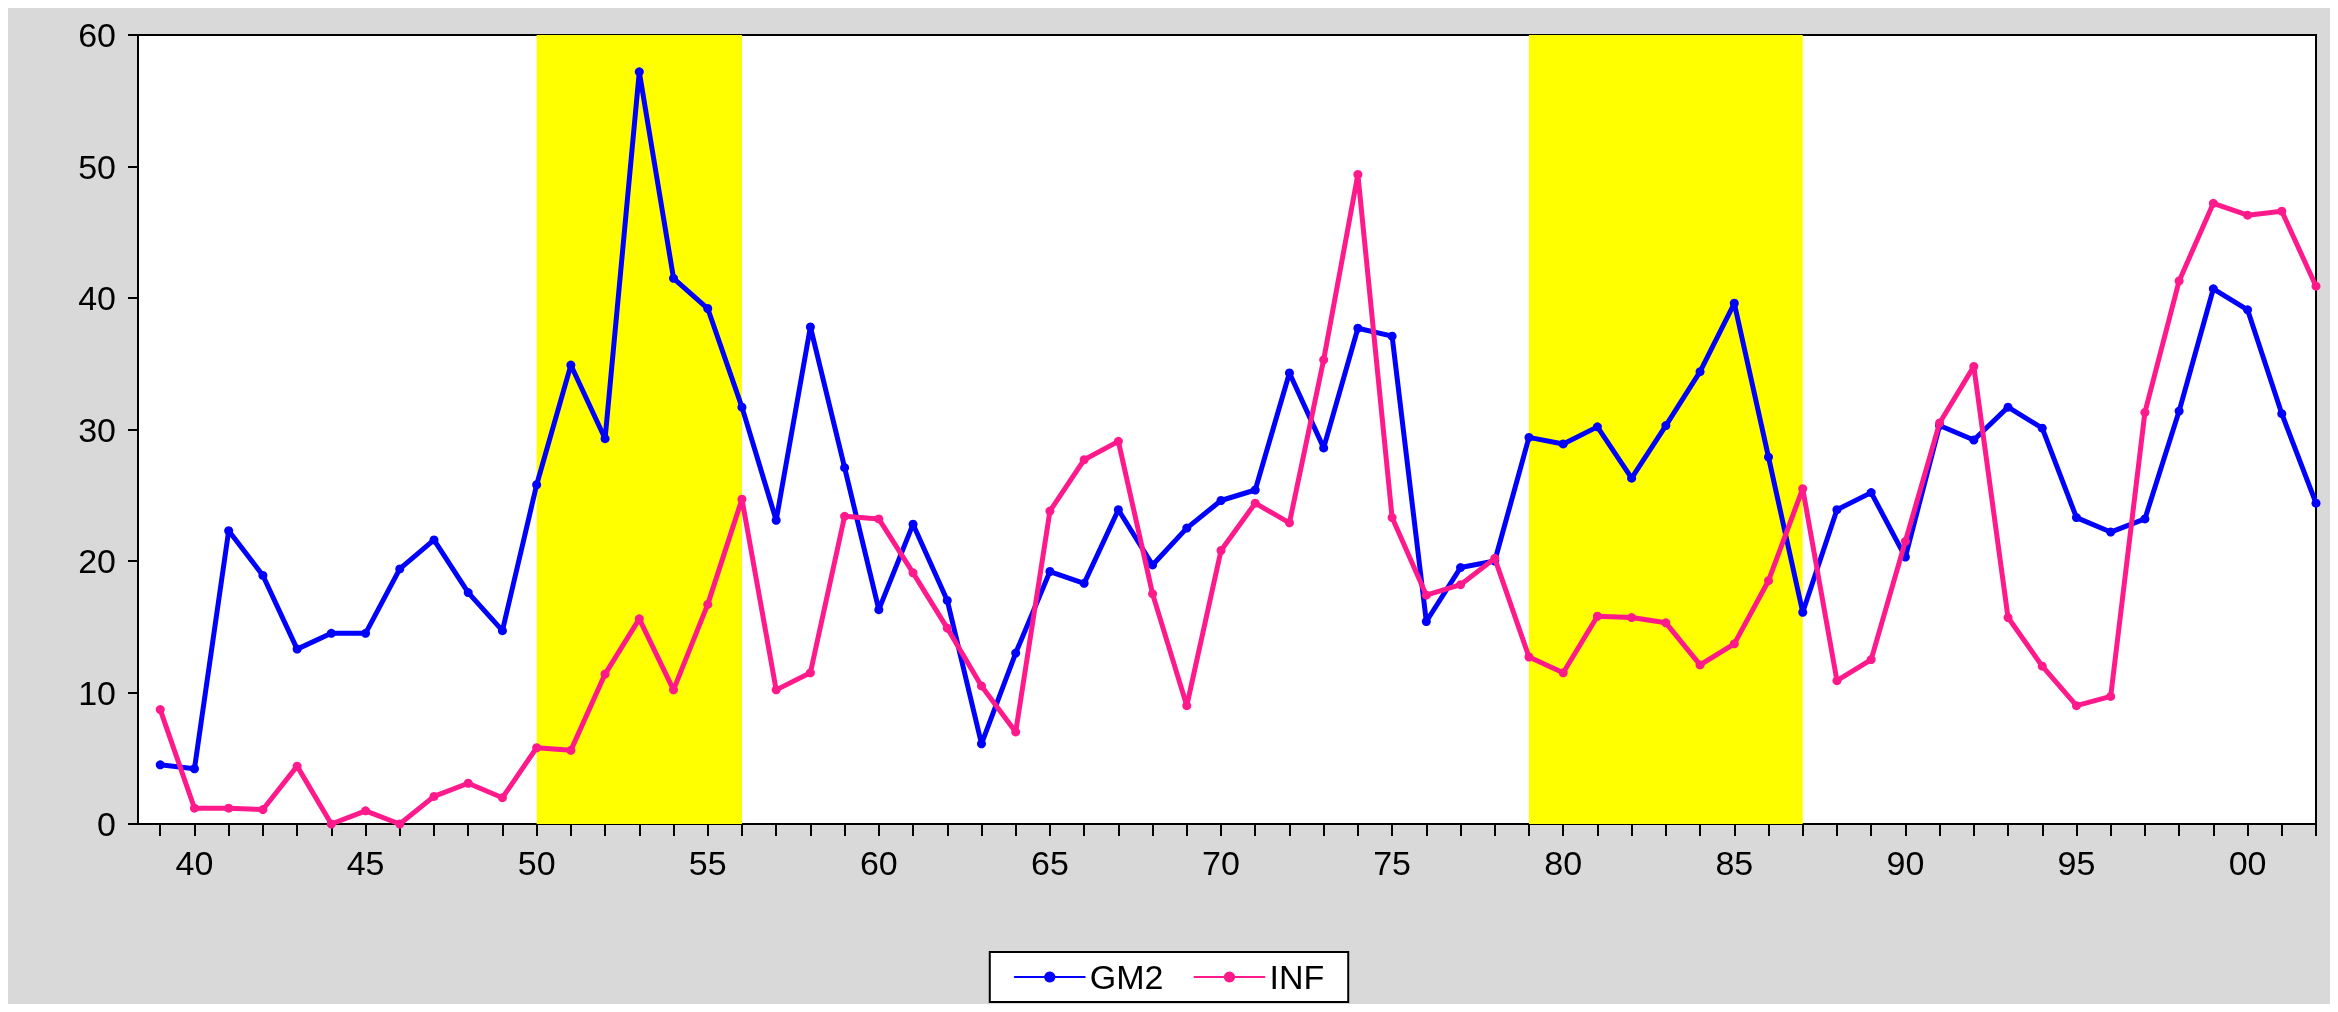 The image size is (2338, 1012). Describe the element at coordinates (878, 863) in the screenshot. I see `x-tick-label: 60` at that location.